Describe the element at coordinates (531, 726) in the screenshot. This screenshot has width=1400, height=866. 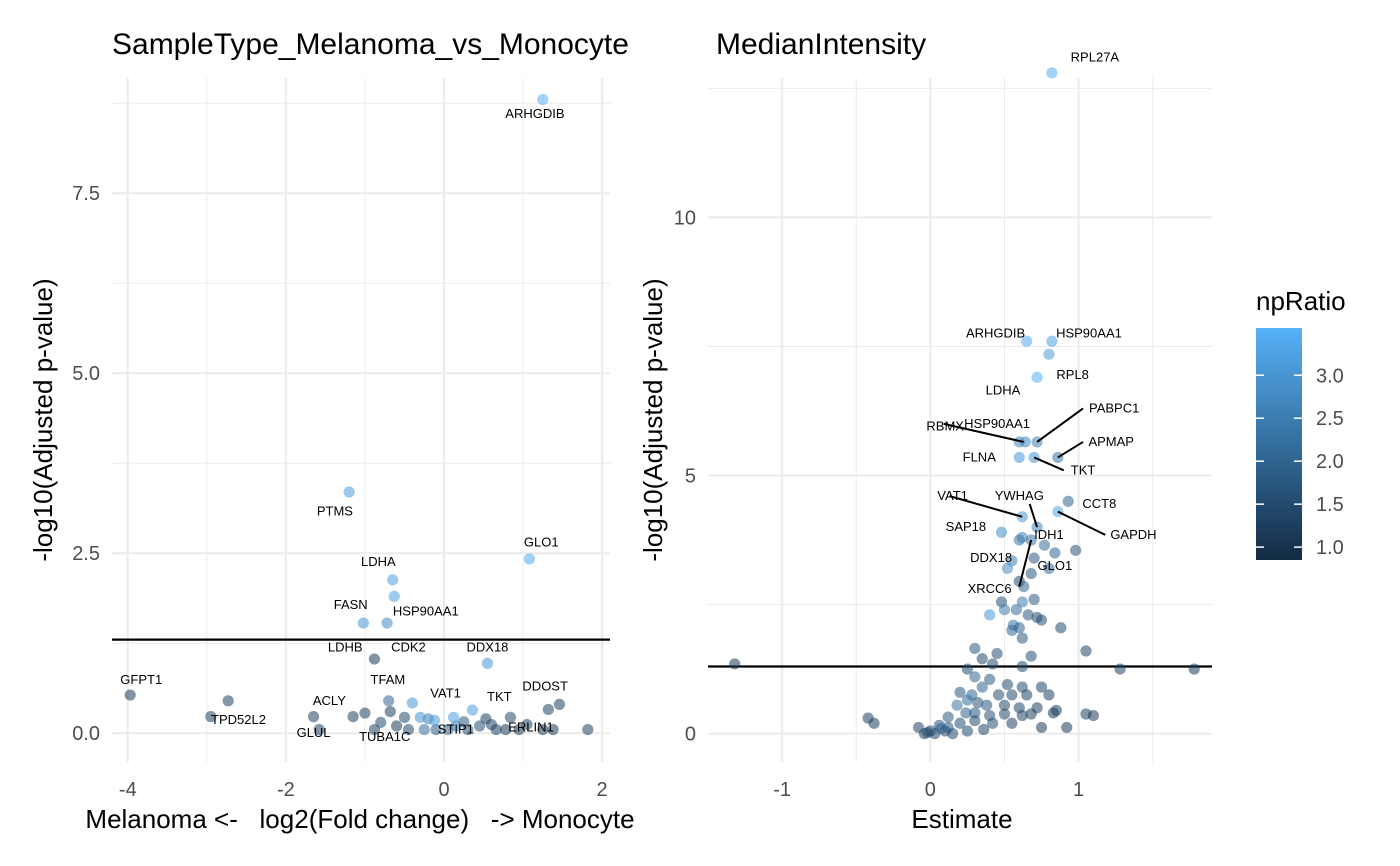
I see `gene-label: ERLIN1` at that location.